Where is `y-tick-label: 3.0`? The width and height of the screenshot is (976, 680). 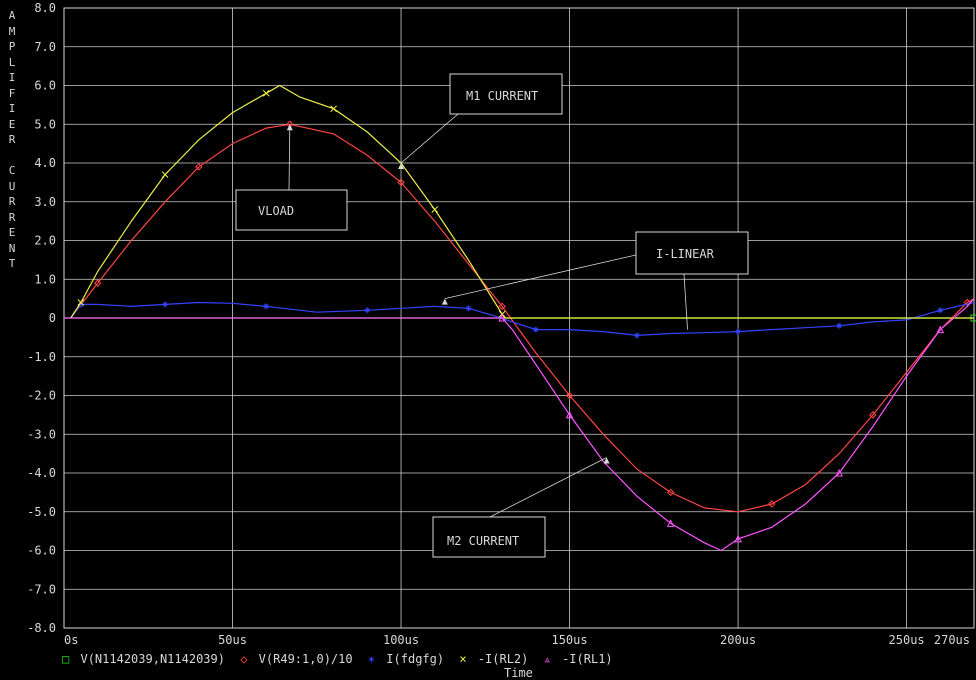 y-tick-label: 3.0 is located at coordinates (45, 202).